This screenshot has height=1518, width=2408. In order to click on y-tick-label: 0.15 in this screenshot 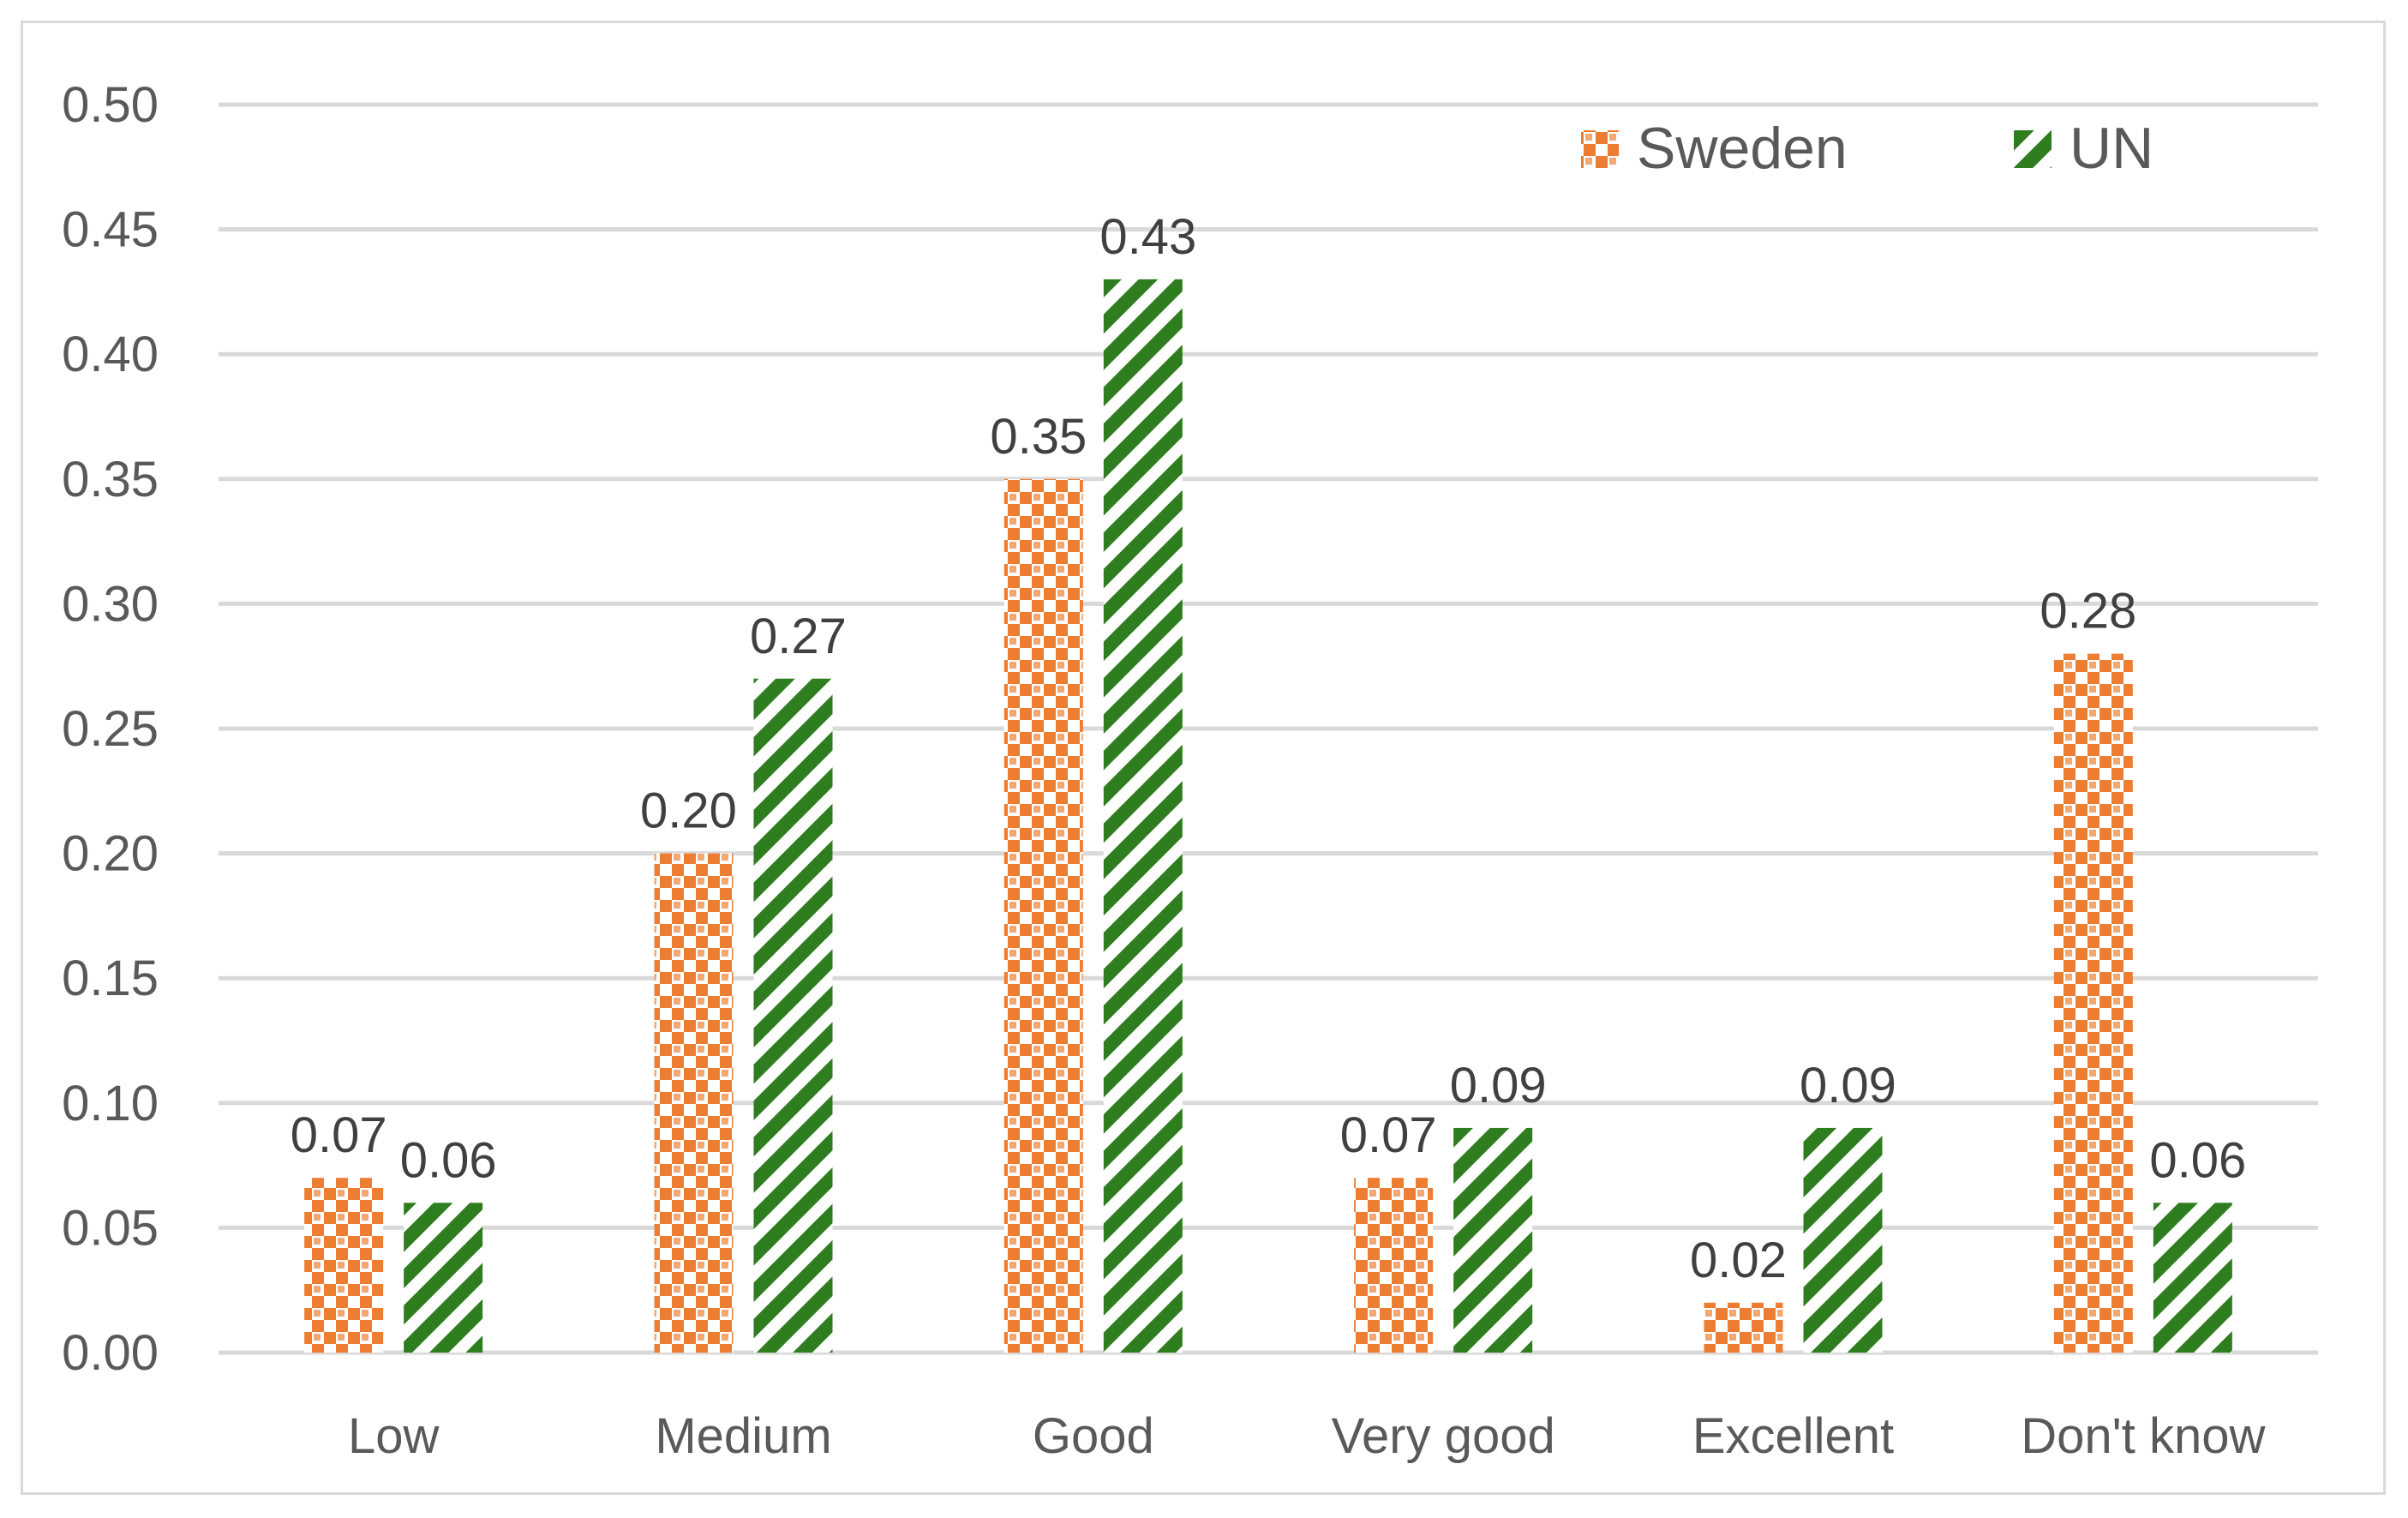, I will do `click(110, 979)`.